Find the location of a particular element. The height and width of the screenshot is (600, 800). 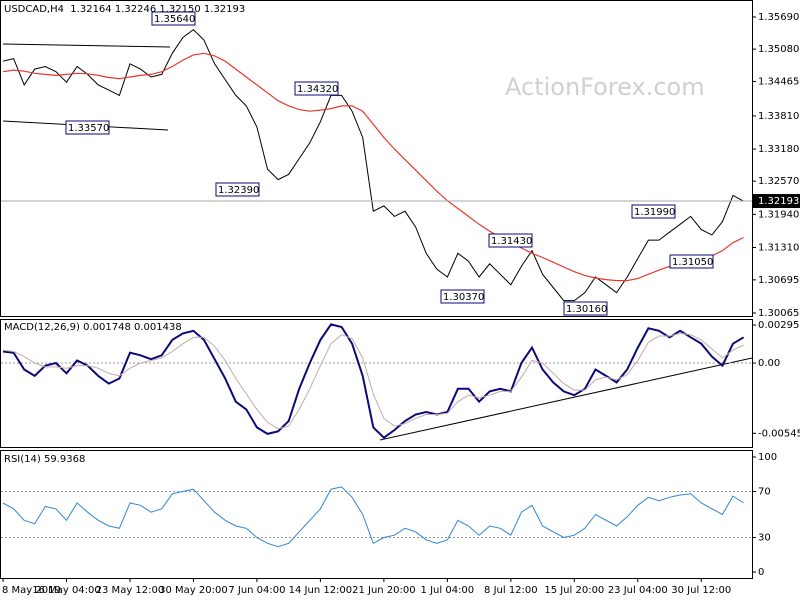

y-tick-label: 0 is located at coordinates (761, 572).